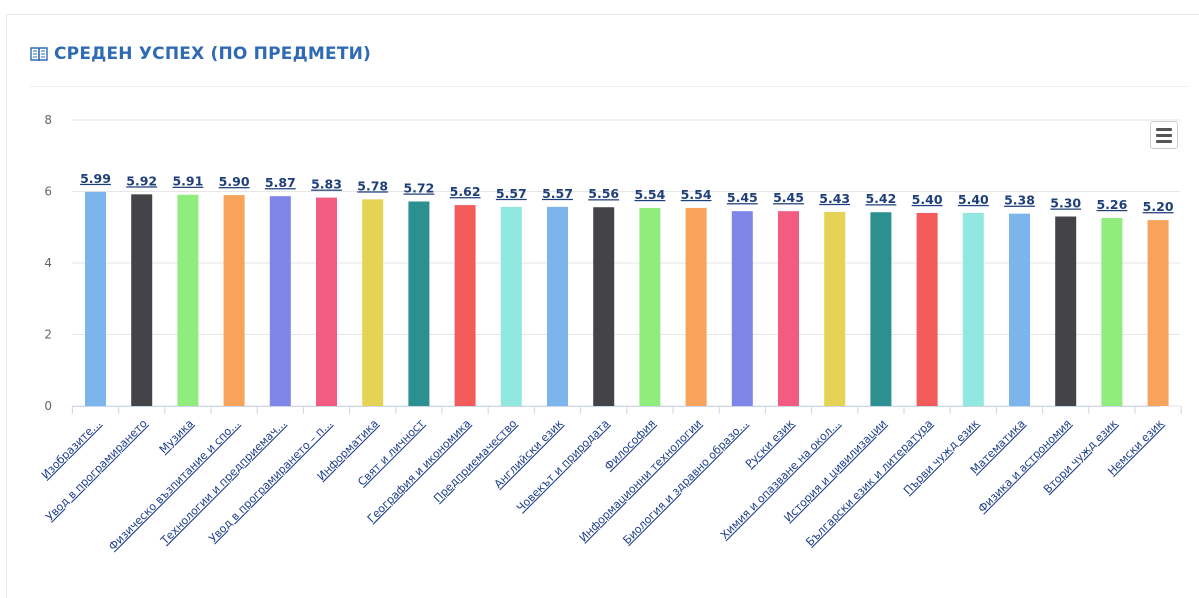  Describe the element at coordinates (563, 466) in the screenshot. I see `x-category-label: Човекът и природата` at that location.